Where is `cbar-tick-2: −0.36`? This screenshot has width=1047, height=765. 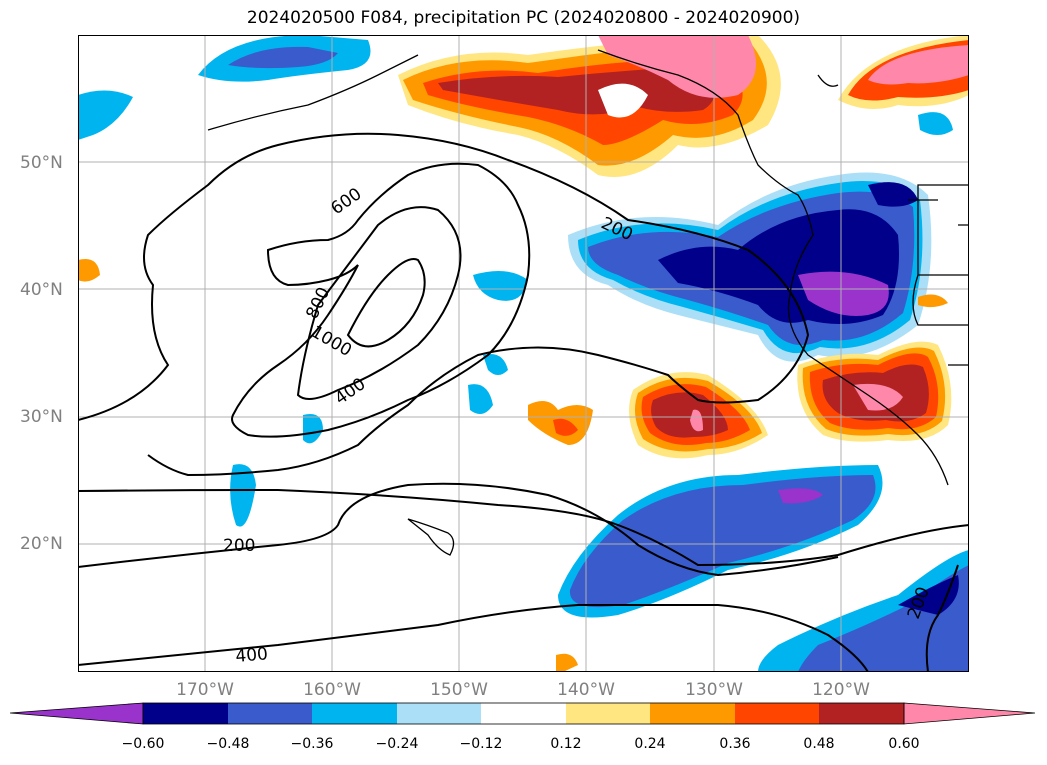
cbar-tick-2: −0.36 is located at coordinates (312, 744).